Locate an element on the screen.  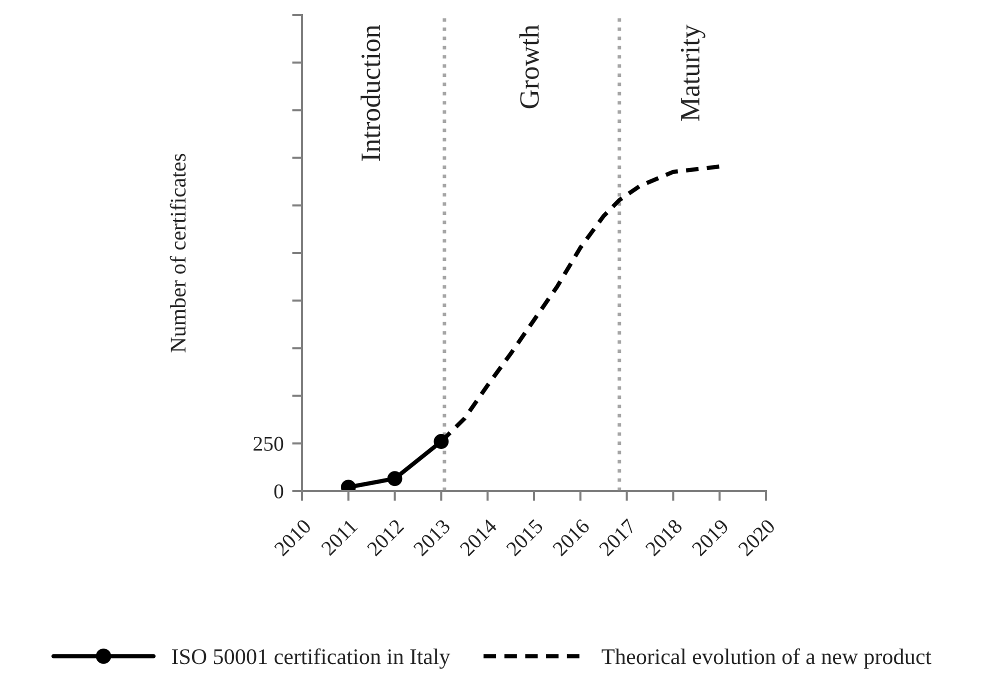
y-tick-label: 250 is located at coordinates (269, 443).